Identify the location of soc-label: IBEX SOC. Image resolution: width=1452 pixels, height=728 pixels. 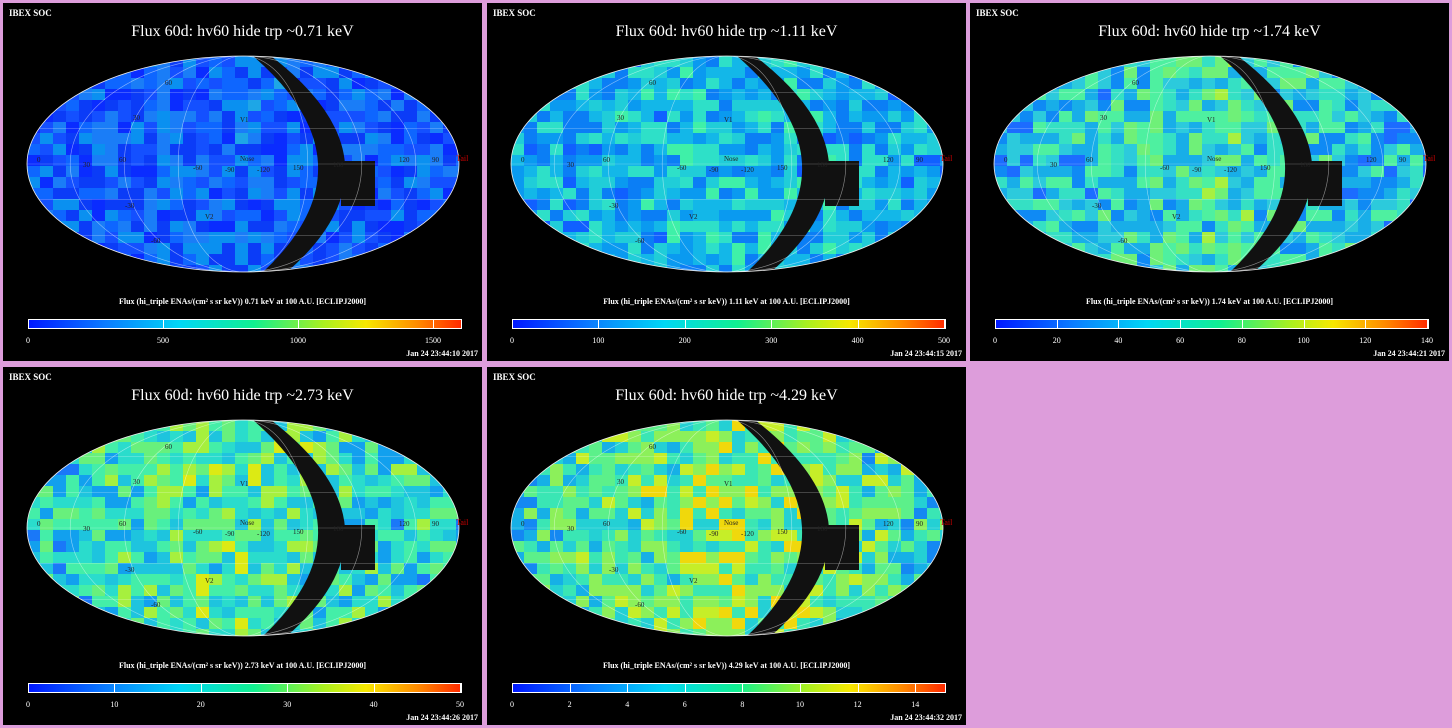
(514, 13).